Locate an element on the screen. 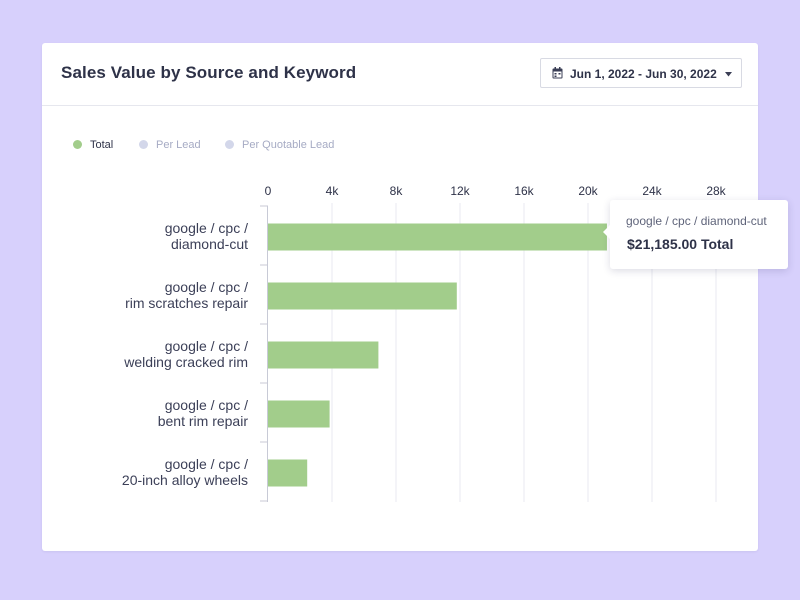 This screenshot has width=800, height=600. category-label: 20-inch alloy wheels is located at coordinates (185, 480).